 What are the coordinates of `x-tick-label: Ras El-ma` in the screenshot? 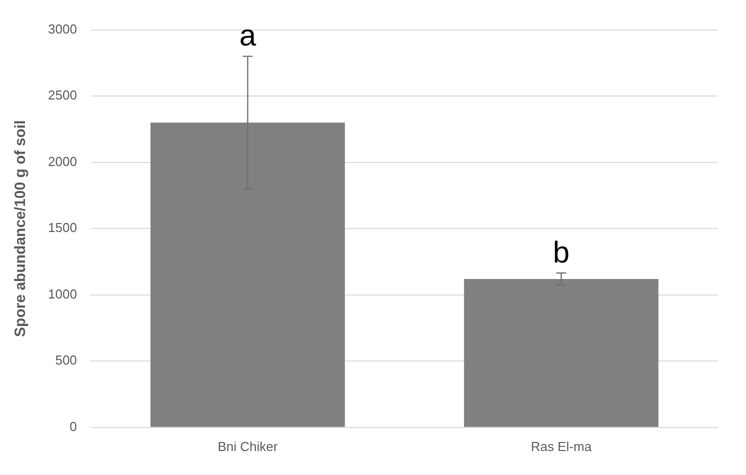 It's located at (561, 446).